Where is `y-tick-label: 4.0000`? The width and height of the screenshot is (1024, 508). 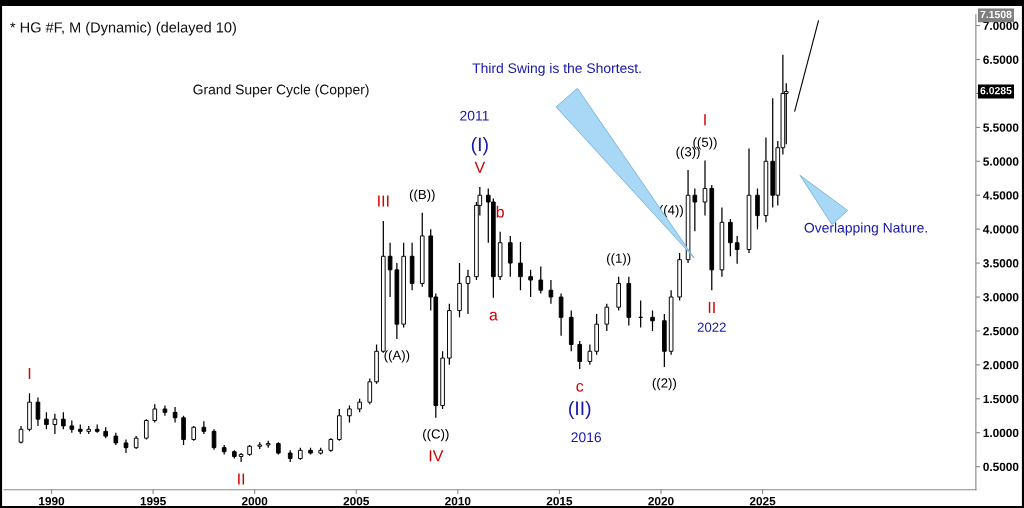
y-tick-label: 4.0000 is located at coordinates (1001, 229).